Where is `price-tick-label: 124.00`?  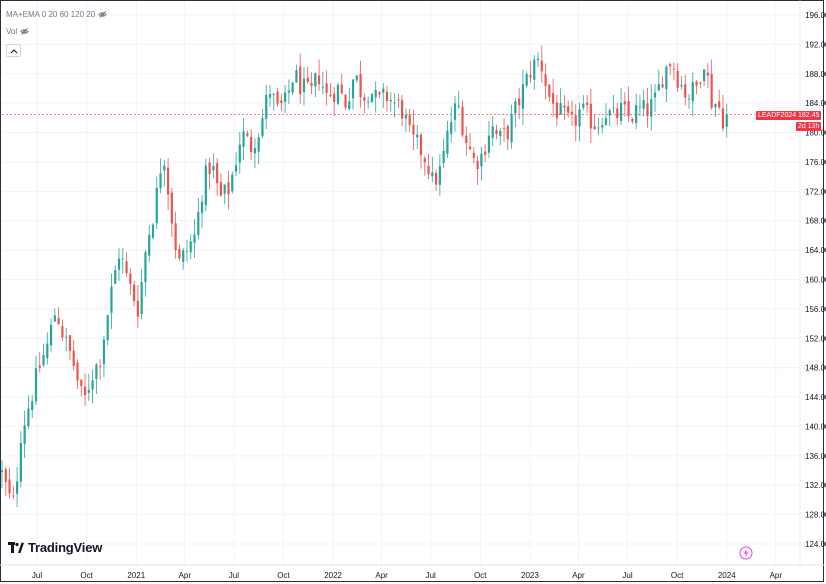 price-tick-label: 124.00 is located at coordinates (815, 544).